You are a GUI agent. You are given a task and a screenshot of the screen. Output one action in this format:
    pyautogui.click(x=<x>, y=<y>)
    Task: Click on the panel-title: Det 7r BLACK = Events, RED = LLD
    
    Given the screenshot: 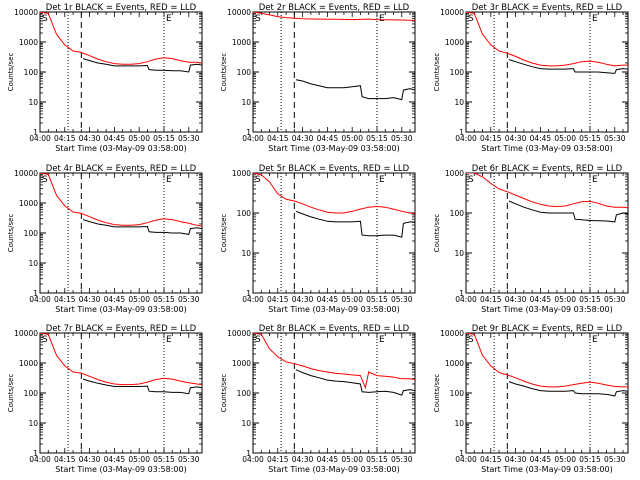 What is the action you would take?
    pyautogui.click(x=121, y=329)
    